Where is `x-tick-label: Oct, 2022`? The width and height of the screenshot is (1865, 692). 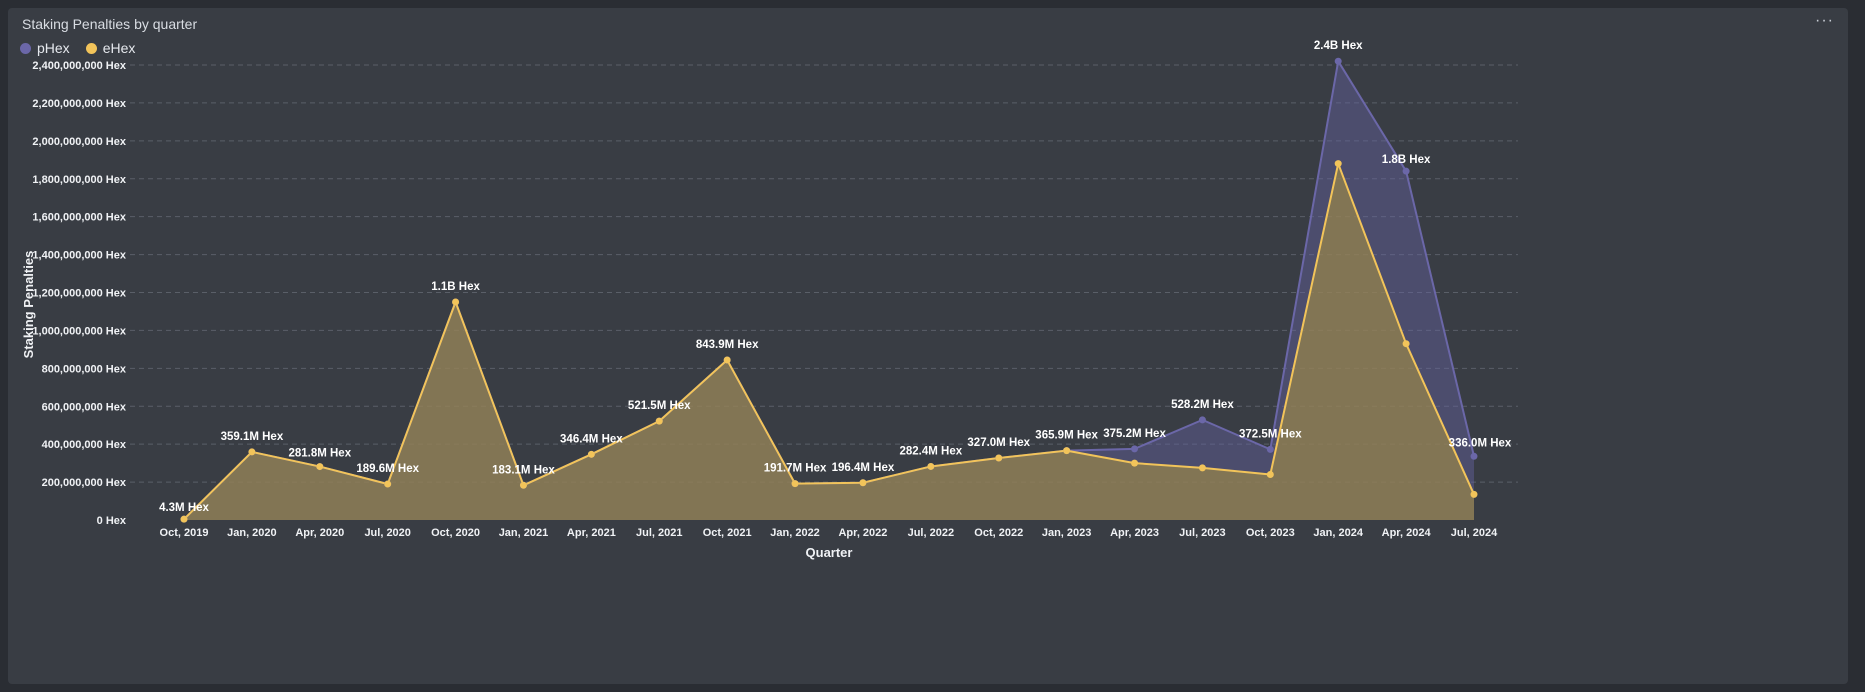
x-tick-label: Oct, 2022 is located at coordinates (998, 533).